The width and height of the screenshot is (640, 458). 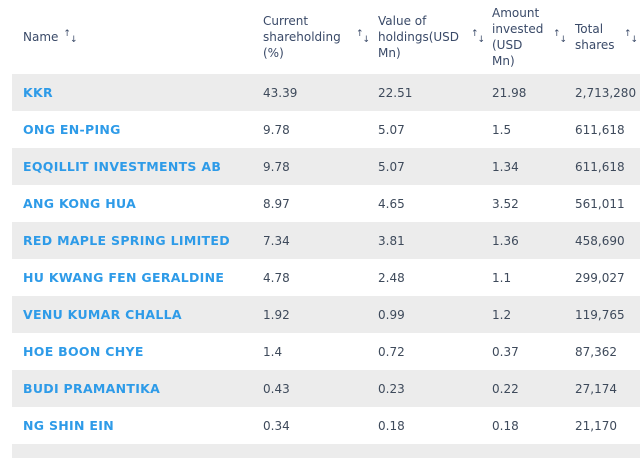 What do you see at coordinates (606, 92) in the screenshot?
I see `total-shares-cell: 2,713,280` at bounding box center [606, 92].